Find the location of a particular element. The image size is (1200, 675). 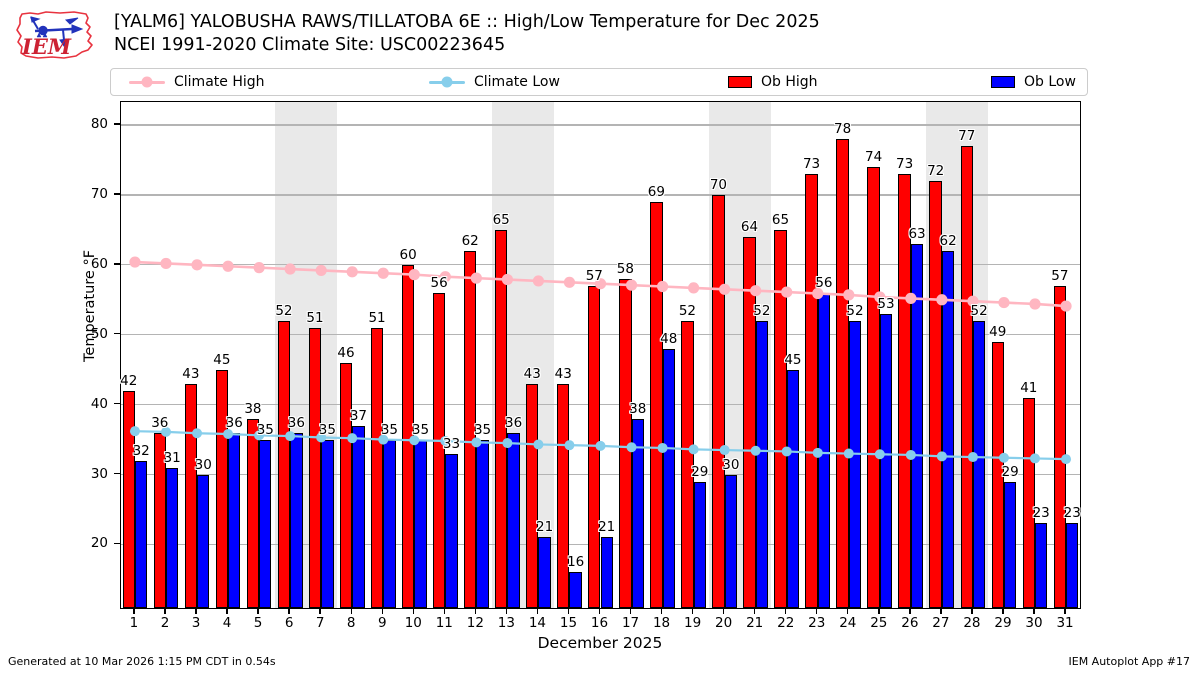

ob-high-value-label: 41 is located at coordinates (1029, 387).